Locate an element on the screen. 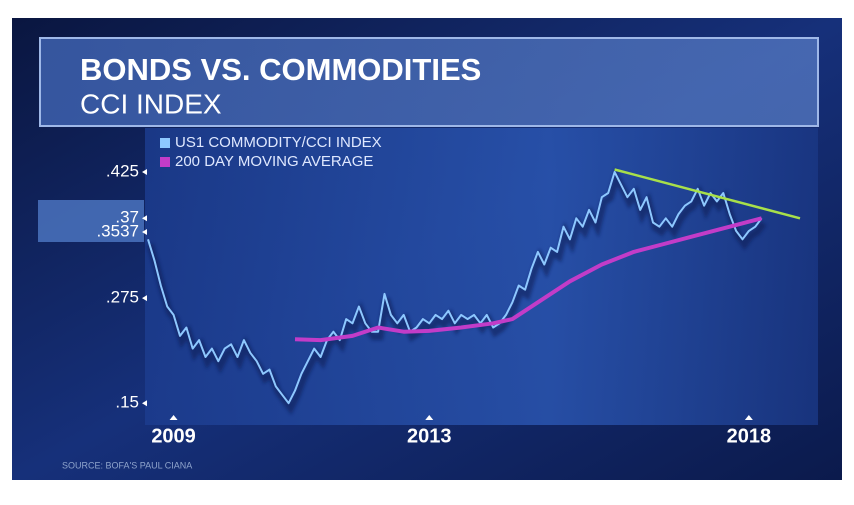  y-tick-label: .15 is located at coordinates (127, 402).